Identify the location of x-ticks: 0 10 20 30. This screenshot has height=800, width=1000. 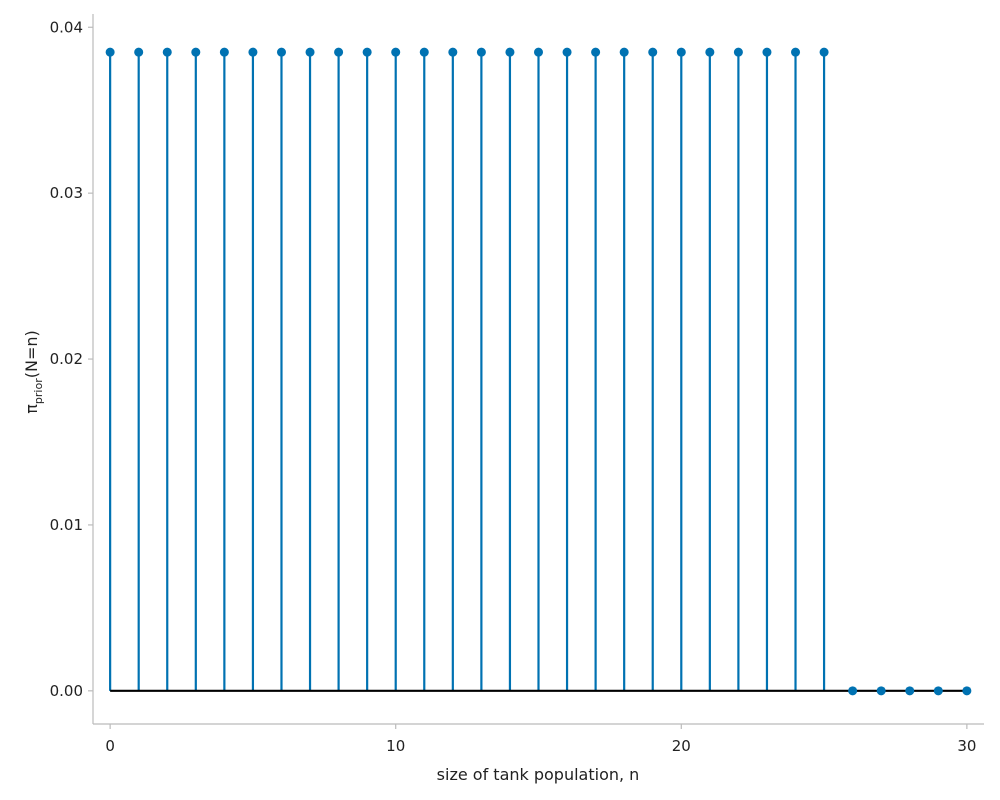
(540, 739).